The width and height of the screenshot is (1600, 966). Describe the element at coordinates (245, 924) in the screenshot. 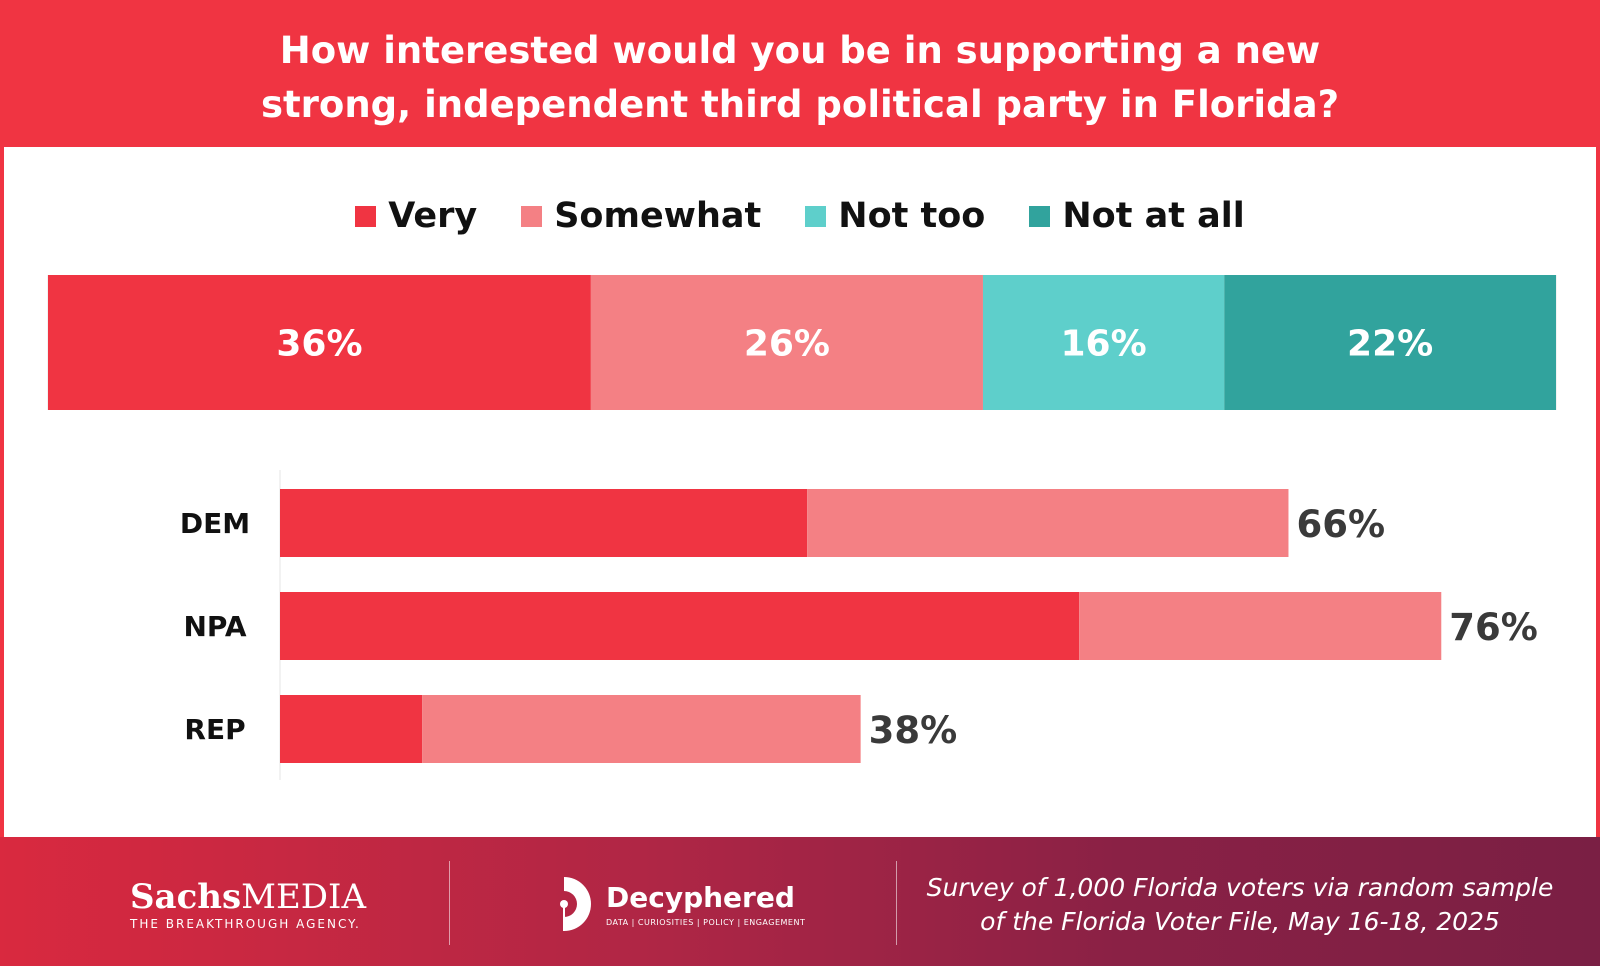

I see `sachs-tagline: THE BREAKTHROUGH AGENCY.` at that location.